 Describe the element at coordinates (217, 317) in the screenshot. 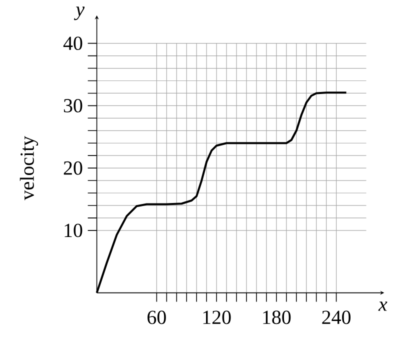

I see `x-tick-label: 120` at that location.